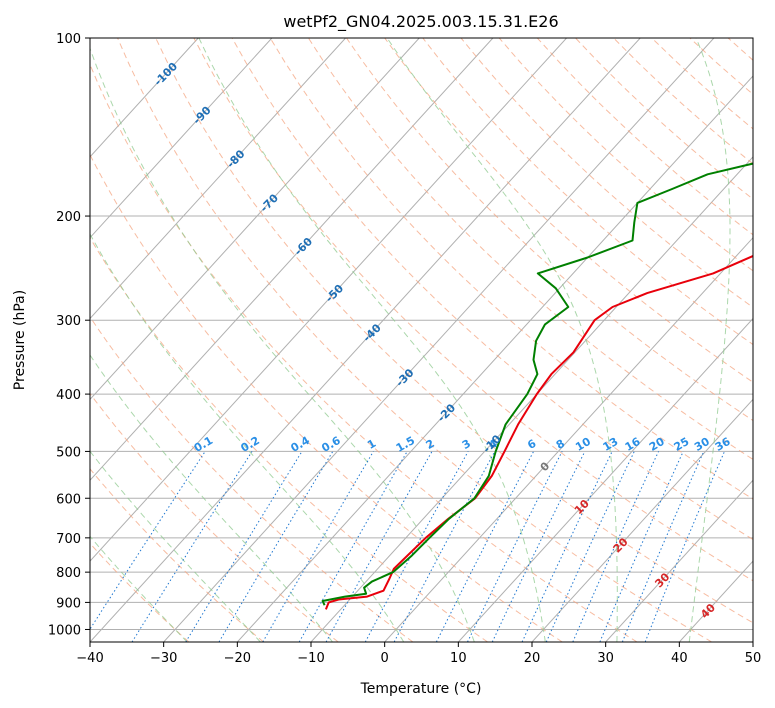  Describe the element at coordinates (163, 658) in the screenshot. I see `x-tick-label: −30` at that location.